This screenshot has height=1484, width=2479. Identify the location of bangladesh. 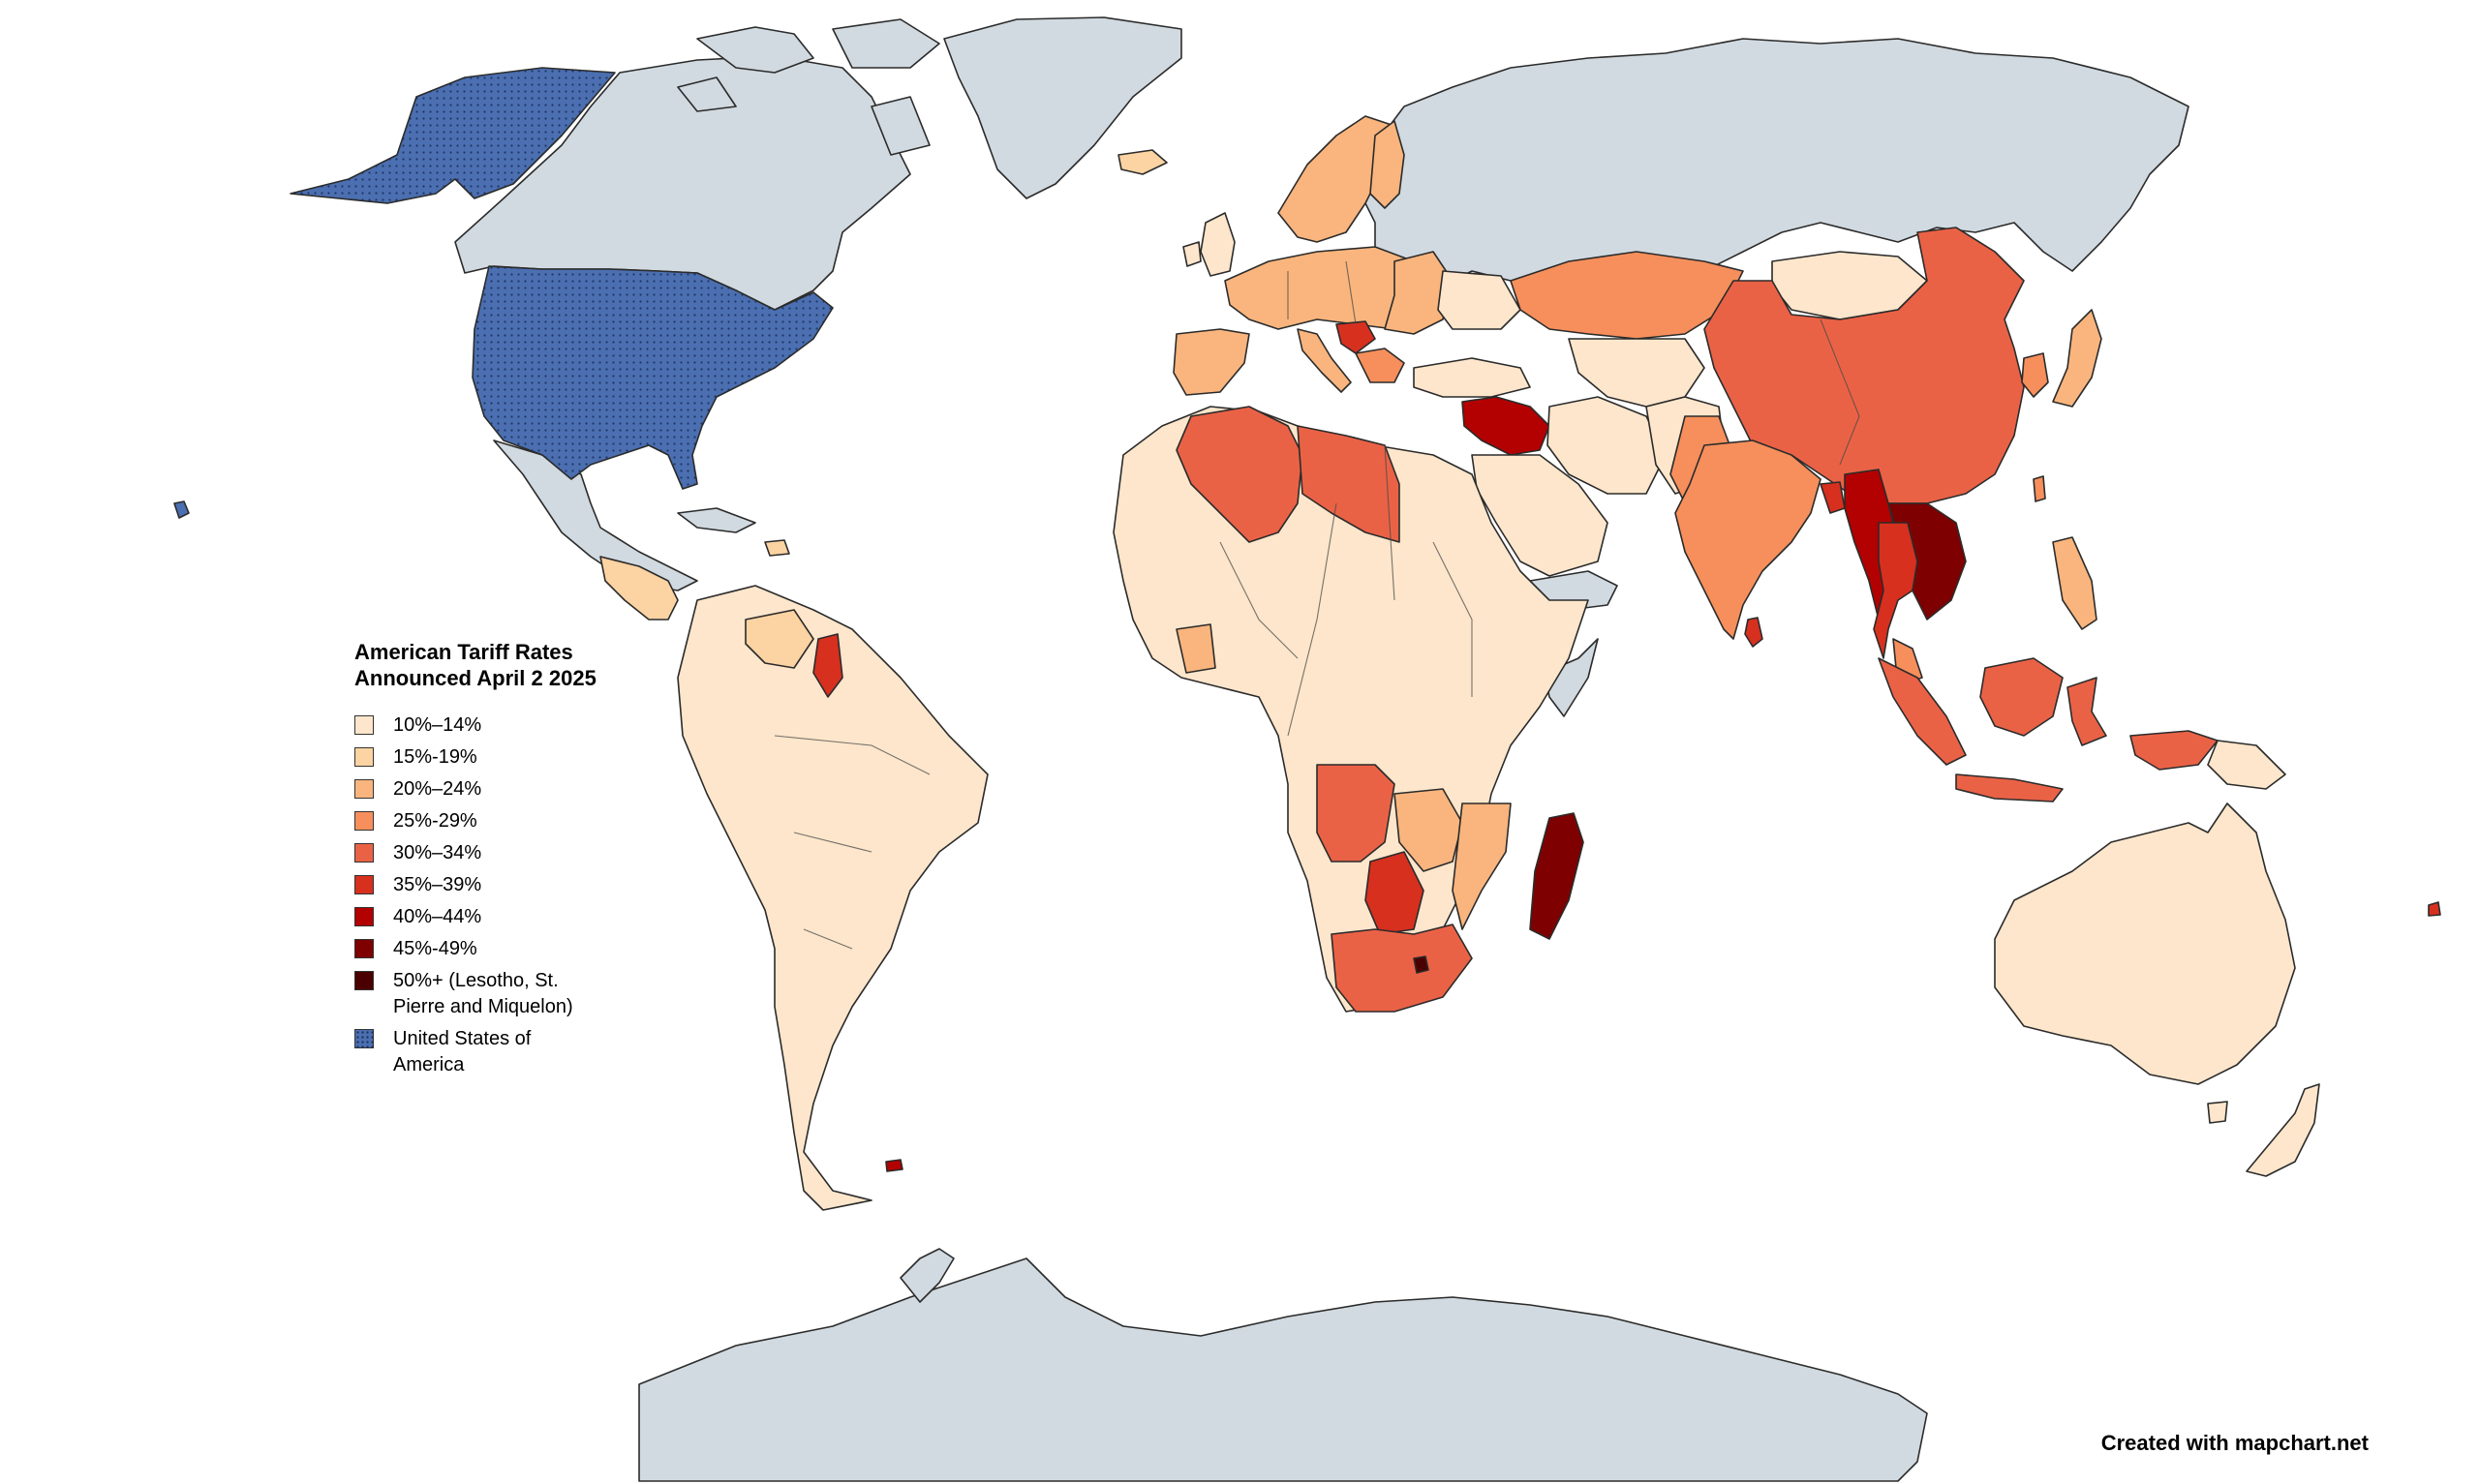
(1833, 497).